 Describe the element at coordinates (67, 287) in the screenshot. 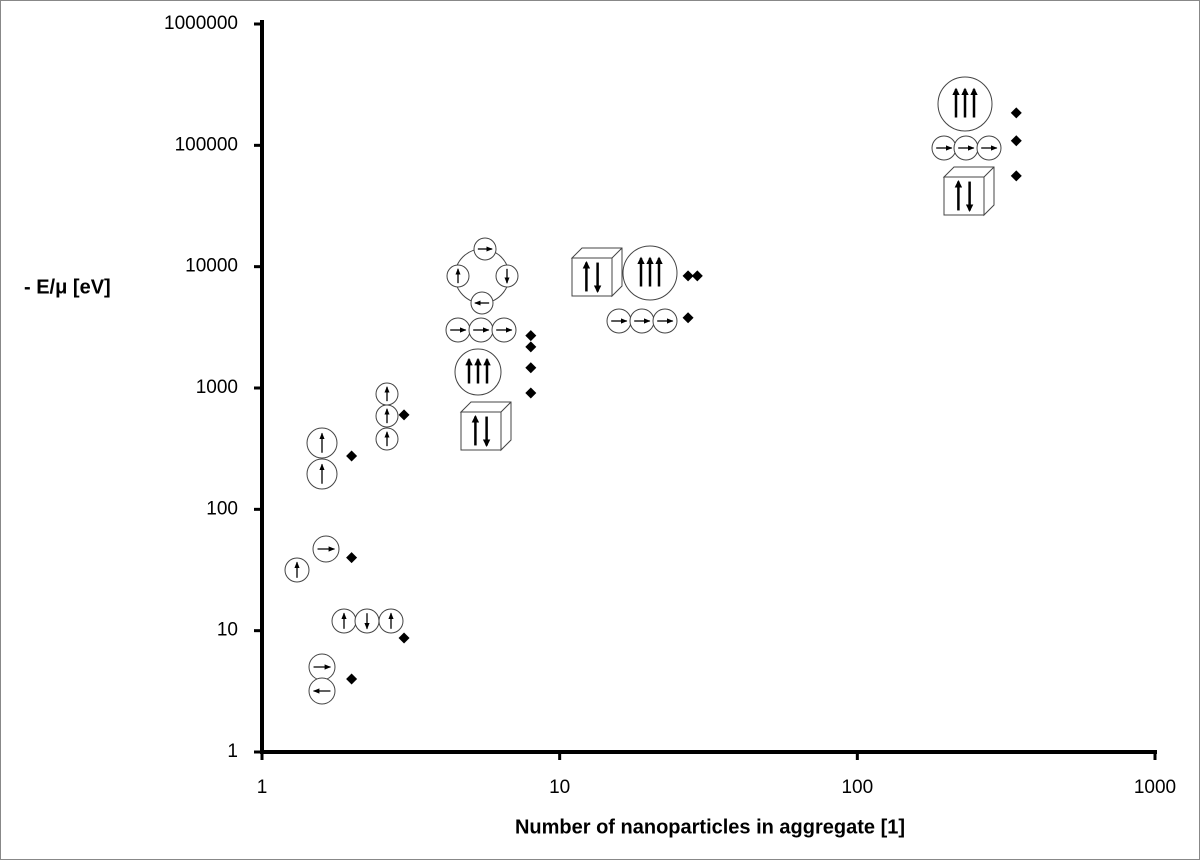

I see `y-axis-label: - E/μ [eV]` at that location.